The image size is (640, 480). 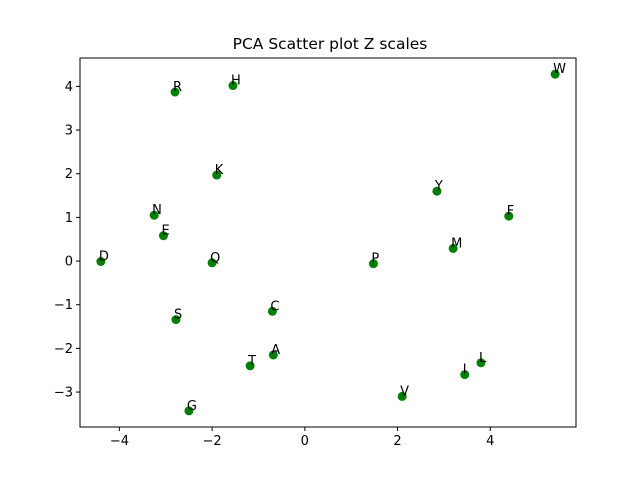 What do you see at coordinates (217, 175) in the screenshot?
I see `data-point-K` at bounding box center [217, 175].